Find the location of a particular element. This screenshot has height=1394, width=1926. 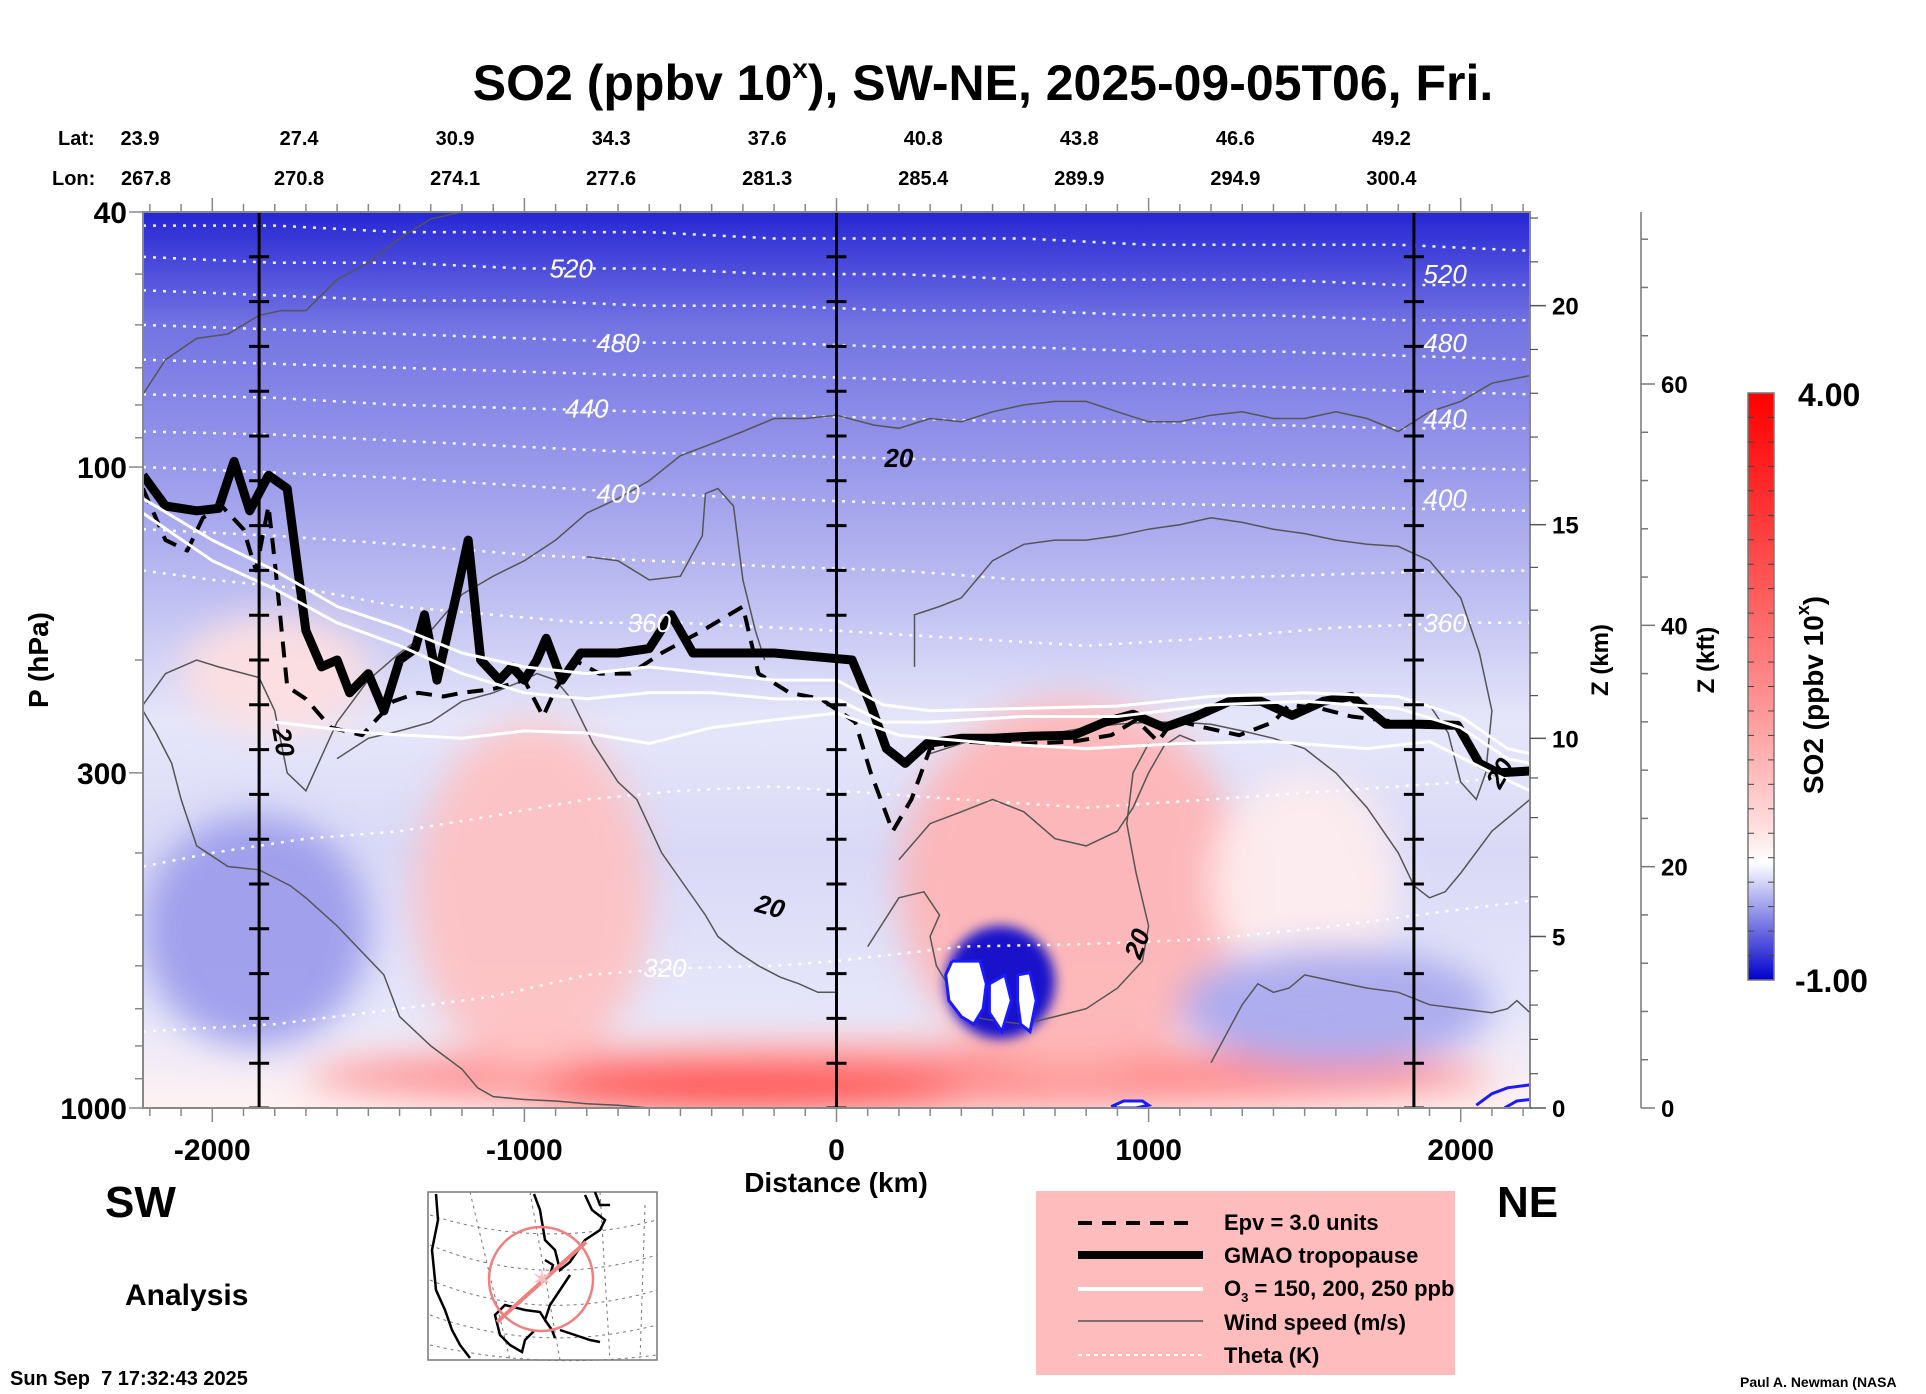

map-range-circle is located at coordinates (541, 1279).